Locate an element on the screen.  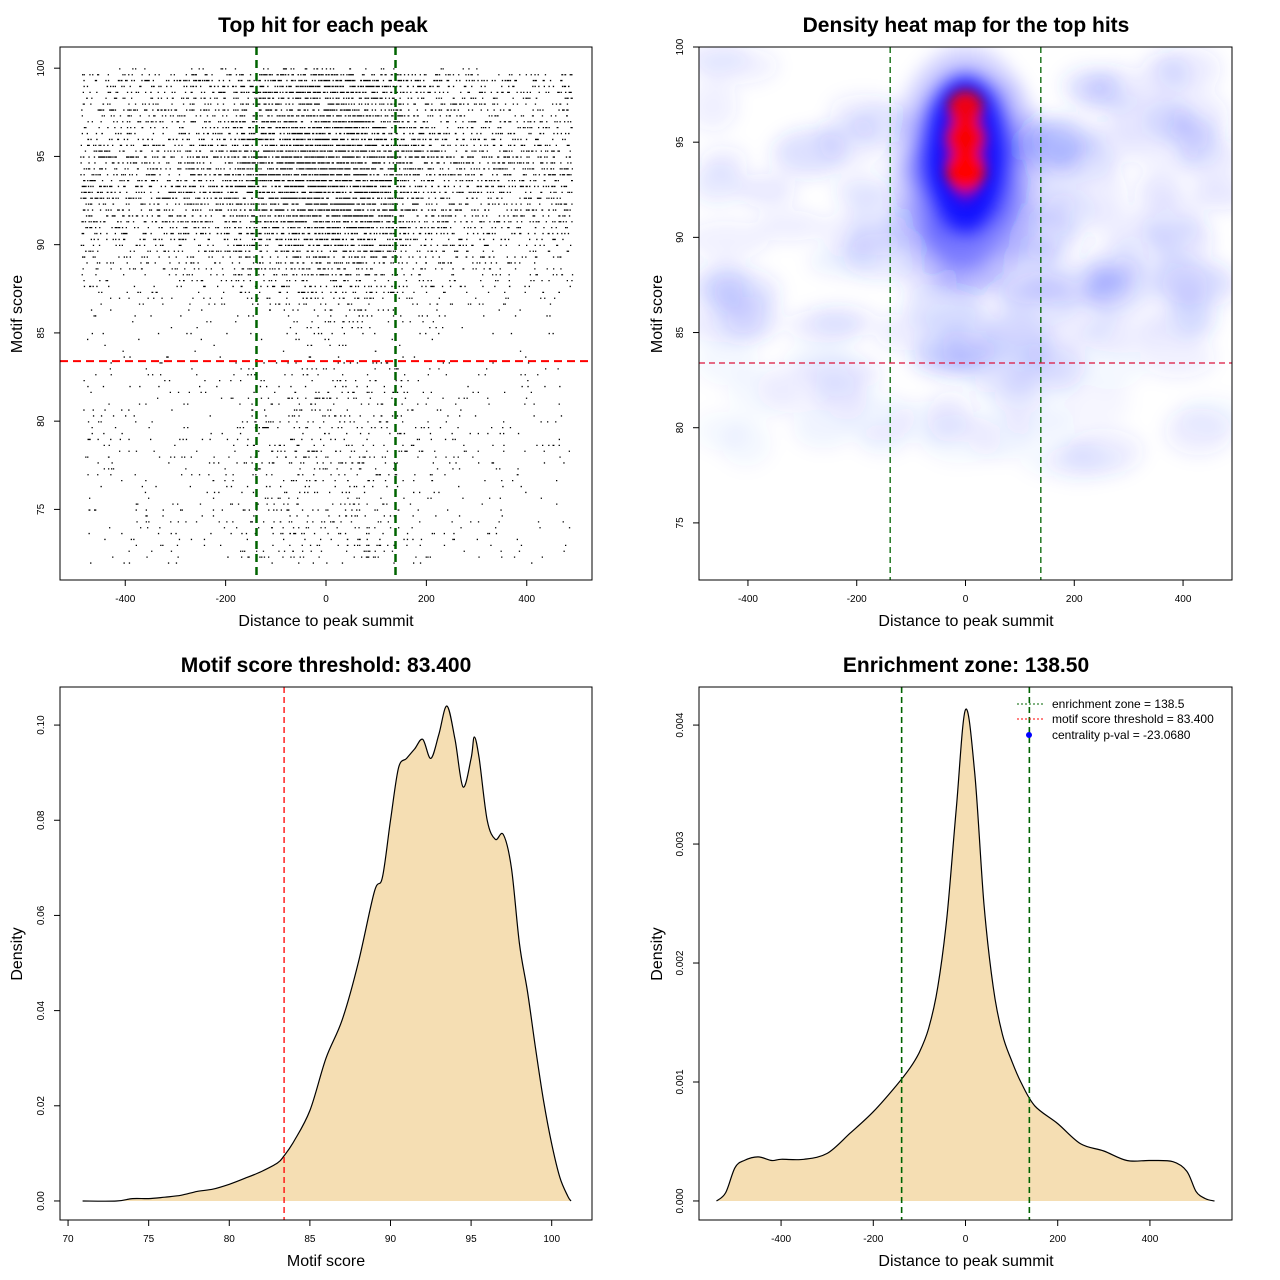
distance-density-x-tick-label: -200 is located at coordinates (873, 1239).